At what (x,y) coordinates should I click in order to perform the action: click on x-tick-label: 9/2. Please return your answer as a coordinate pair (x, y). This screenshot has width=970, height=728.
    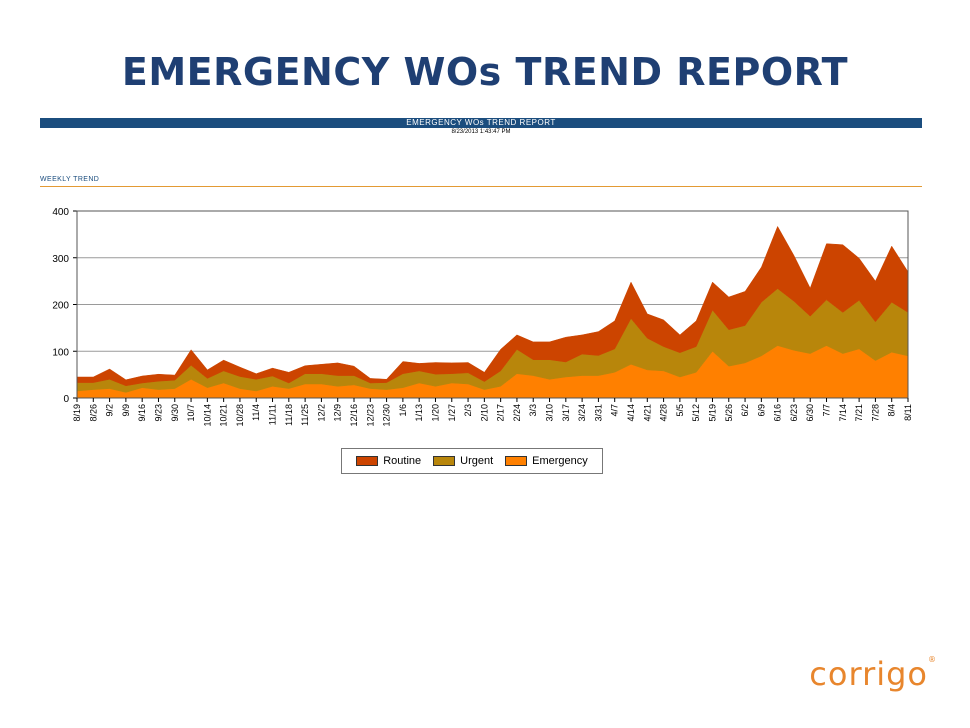
    Looking at the image, I should click on (110, 410).